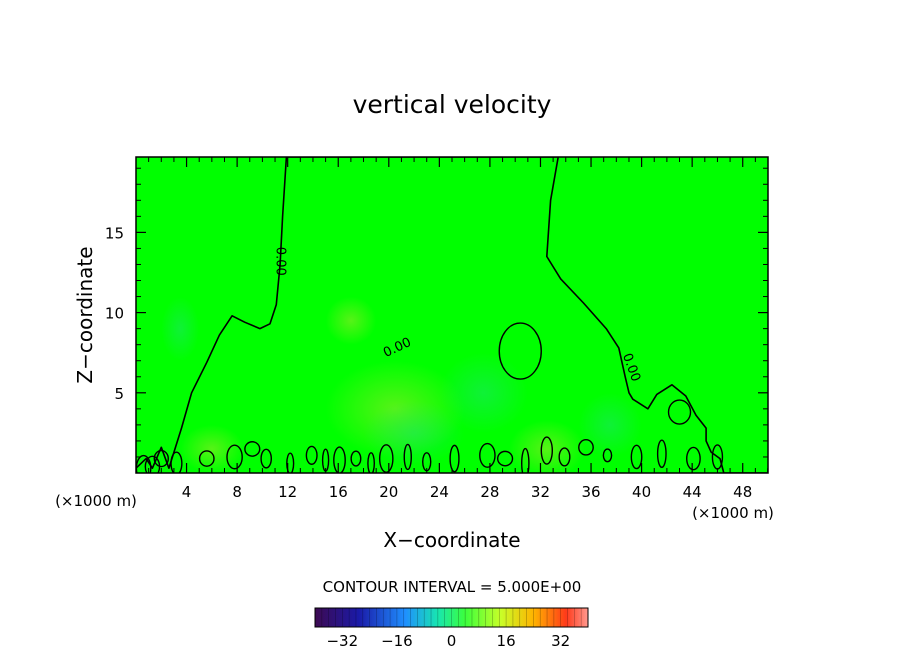 The image size is (904, 654). Describe the element at coordinates (506, 641) in the screenshot. I see `colorbar-tick-label: 16` at that location.